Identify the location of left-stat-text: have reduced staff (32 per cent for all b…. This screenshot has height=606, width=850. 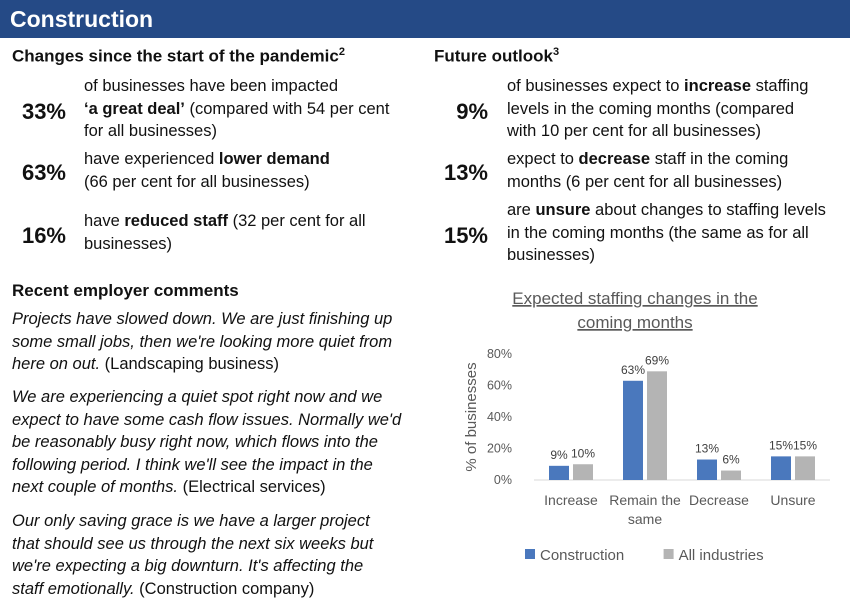
(225, 232).